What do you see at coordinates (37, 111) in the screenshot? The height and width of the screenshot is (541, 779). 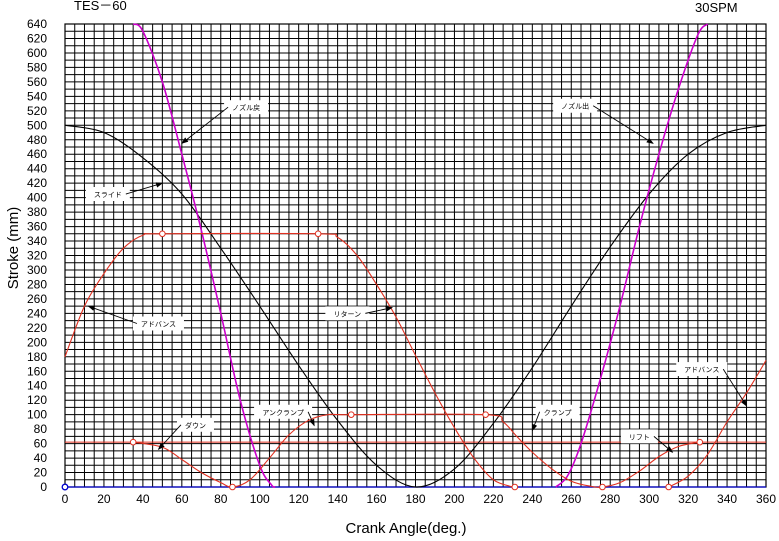 I see `y-tick-label: 520` at bounding box center [37, 111].